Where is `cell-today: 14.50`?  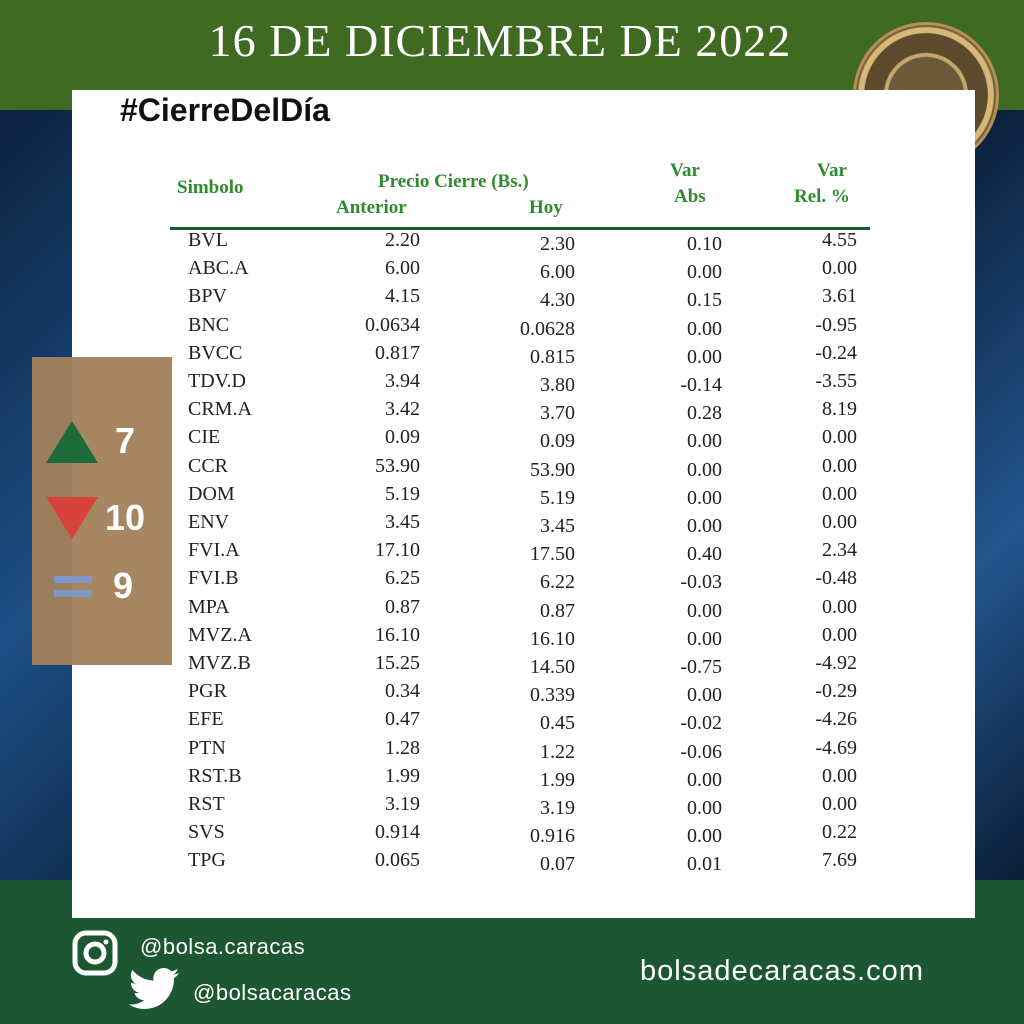 cell-today: 14.50 is located at coordinates (552, 667).